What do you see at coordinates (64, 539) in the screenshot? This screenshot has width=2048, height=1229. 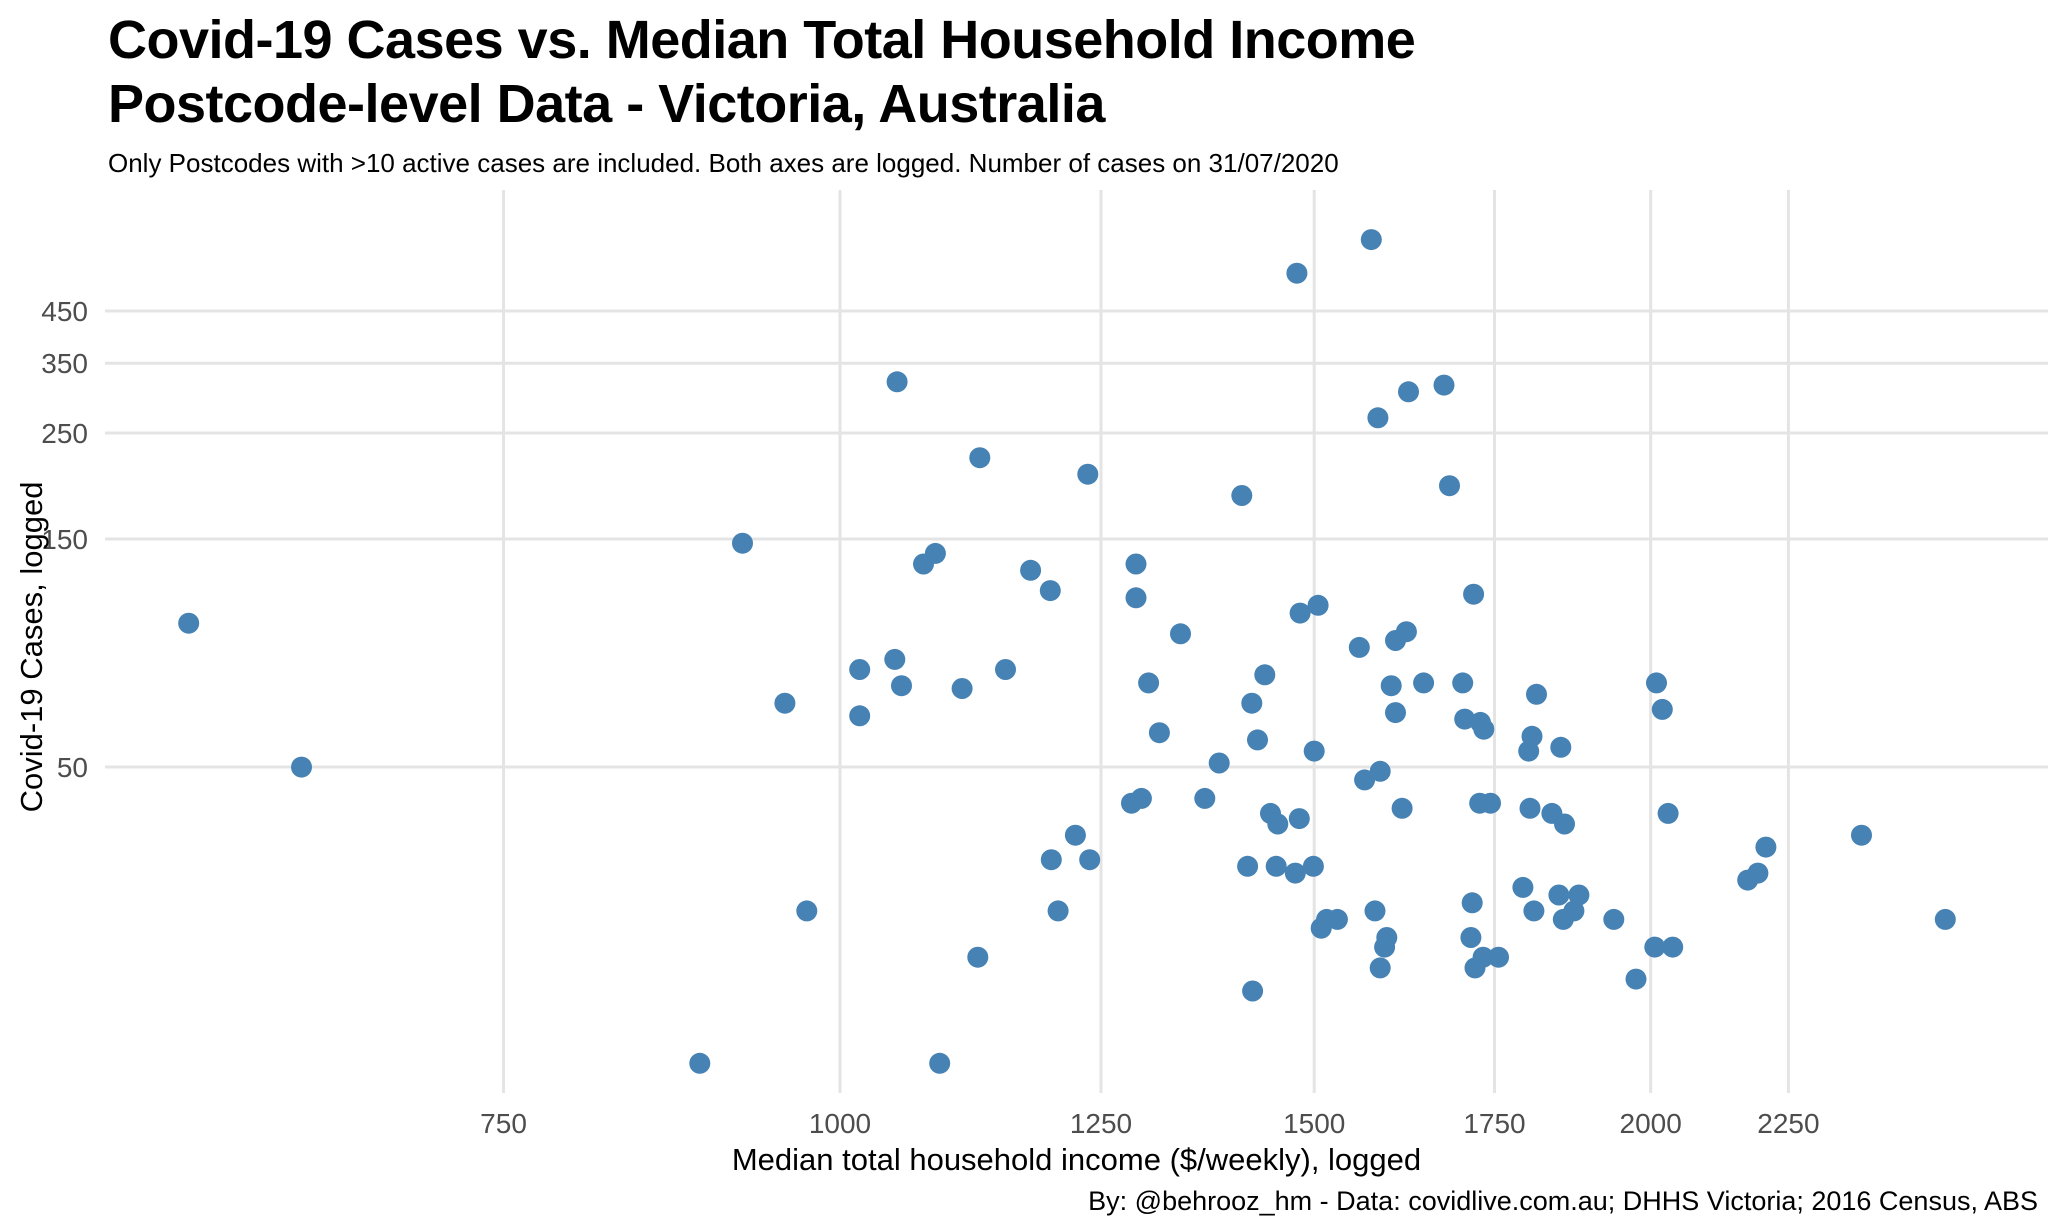 I see `y-tick-label: 150` at bounding box center [64, 539].